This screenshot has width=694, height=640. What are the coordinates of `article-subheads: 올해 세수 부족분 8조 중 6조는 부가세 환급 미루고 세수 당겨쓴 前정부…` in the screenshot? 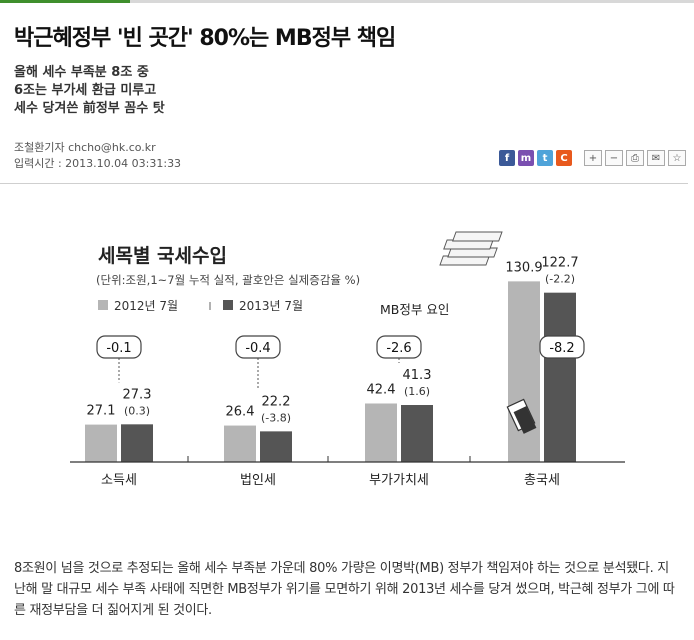 It's located at (89, 91).